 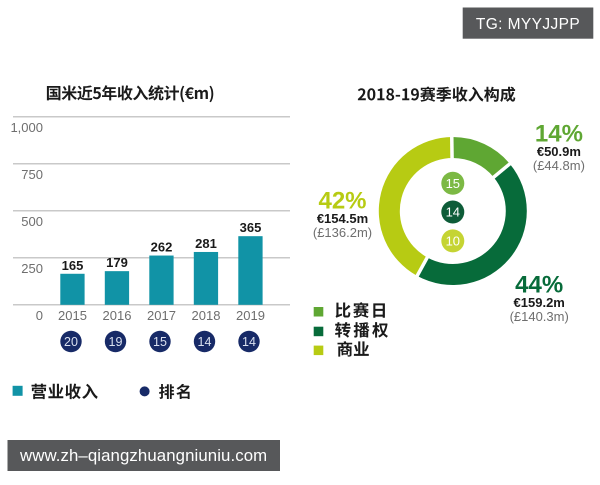 I want to click on svg-text: 365, so click(x=251, y=227).